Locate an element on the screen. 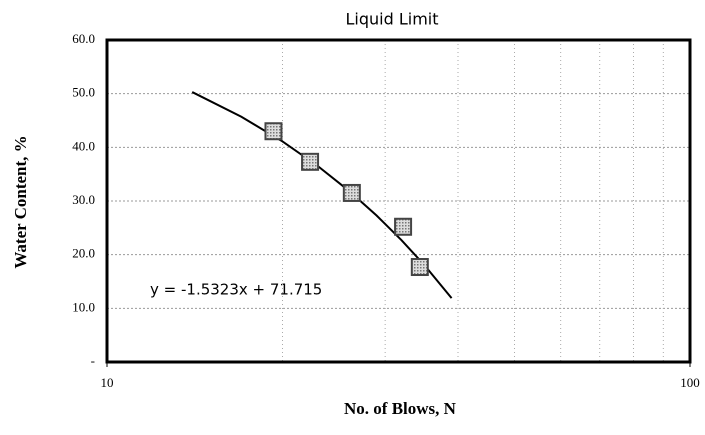 The width and height of the screenshot is (705, 435). chart-title: Liquid Limit is located at coordinates (391, 19).